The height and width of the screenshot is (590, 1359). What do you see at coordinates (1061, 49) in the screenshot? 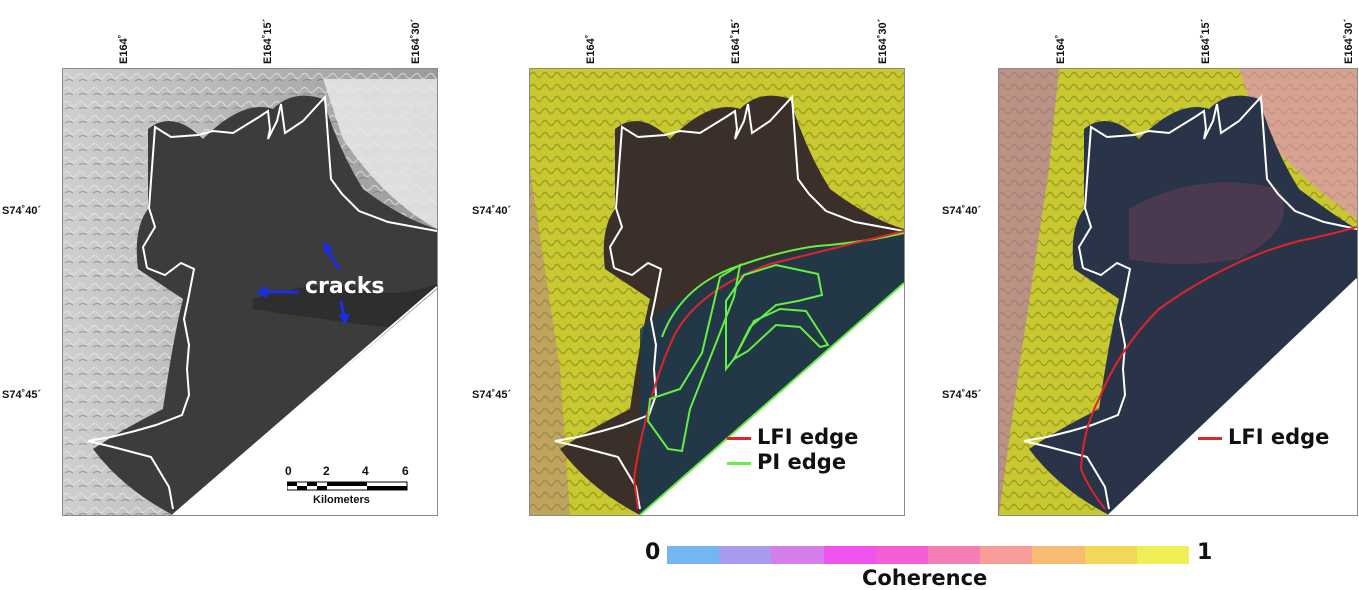
I see `lon-label-p3-164: E164˚` at bounding box center [1061, 49].